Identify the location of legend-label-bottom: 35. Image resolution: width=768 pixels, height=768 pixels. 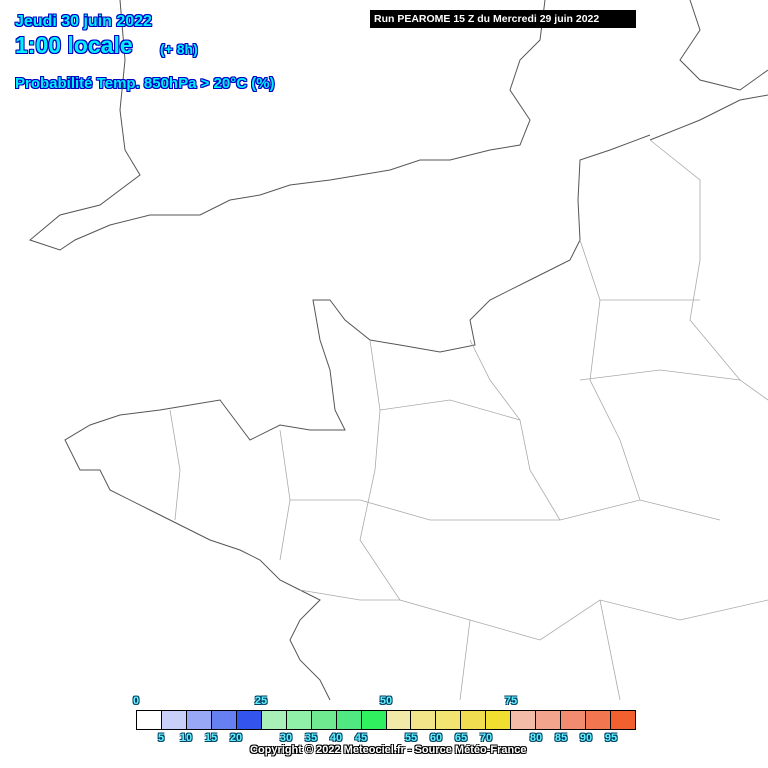
(311, 738).